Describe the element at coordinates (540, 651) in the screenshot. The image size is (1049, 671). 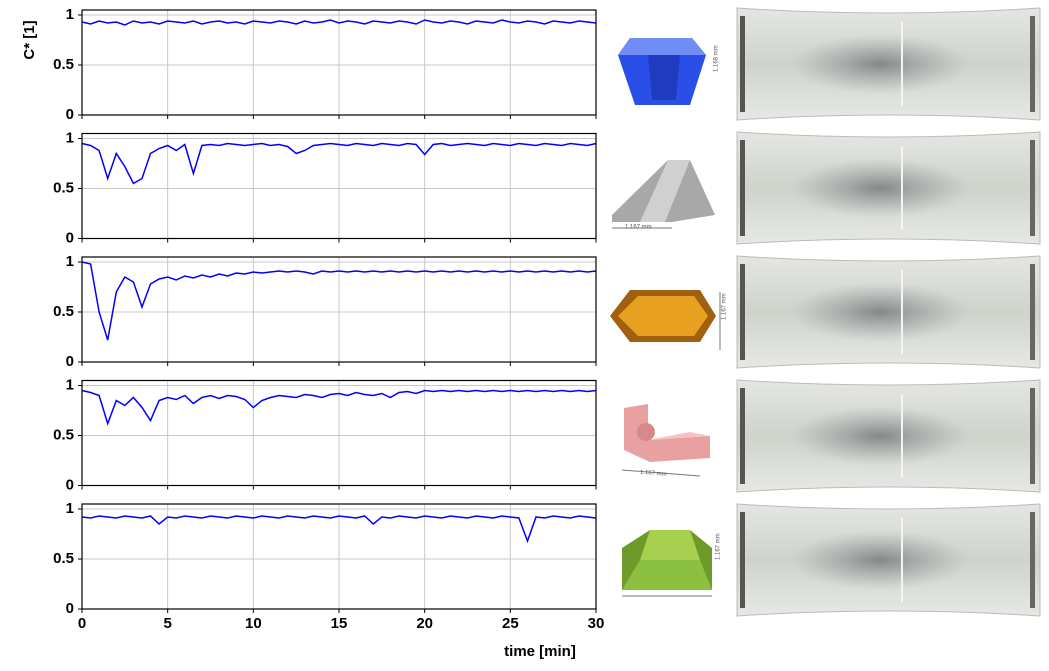
I see `x-axis-label: time [min]` at that location.